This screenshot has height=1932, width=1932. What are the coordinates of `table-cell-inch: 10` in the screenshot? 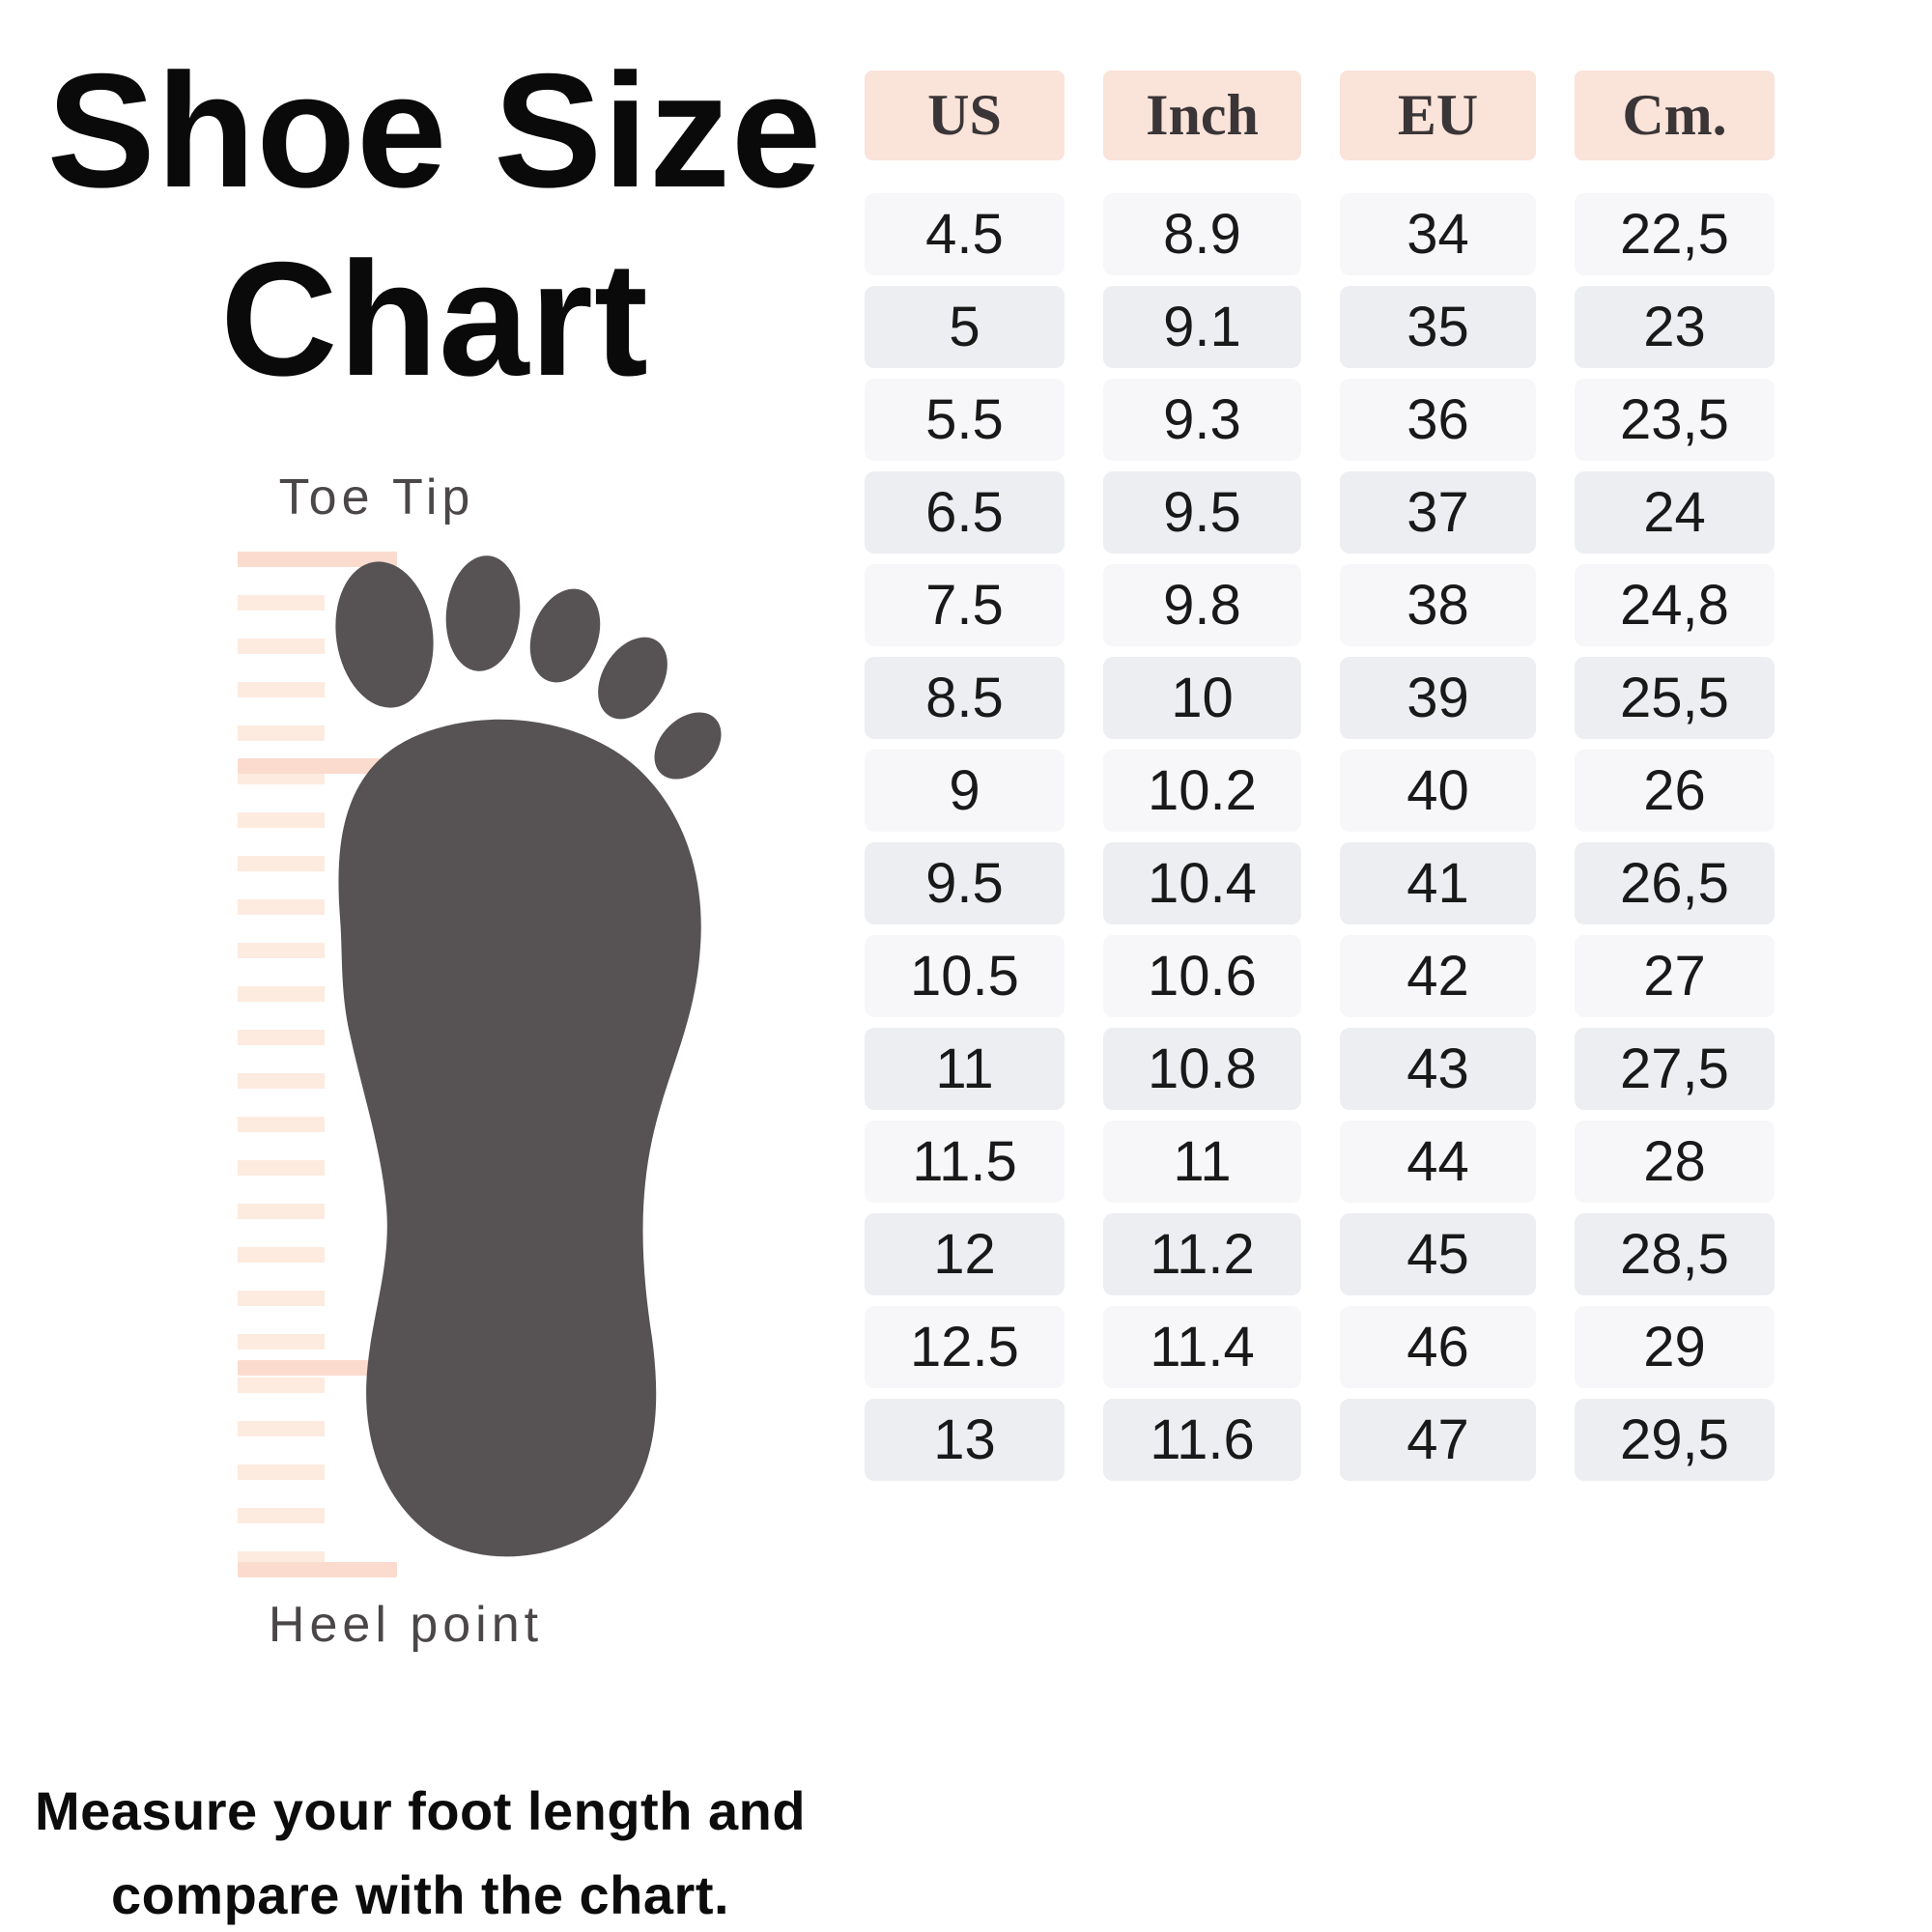 It's located at (1202, 698).